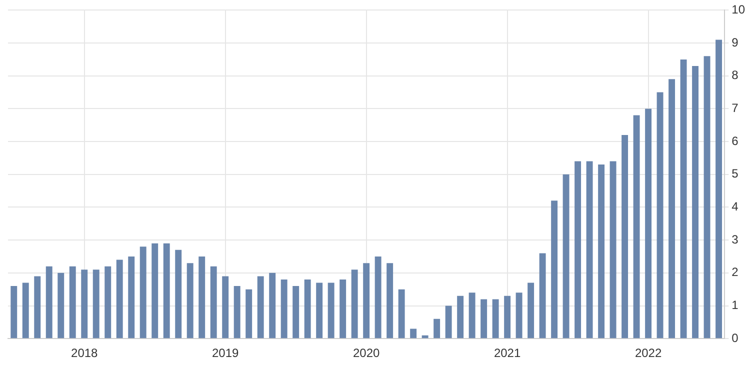 The width and height of the screenshot is (750, 373). Describe the element at coordinates (507, 353) in the screenshot. I see `x-tick-label: 2021` at that location.